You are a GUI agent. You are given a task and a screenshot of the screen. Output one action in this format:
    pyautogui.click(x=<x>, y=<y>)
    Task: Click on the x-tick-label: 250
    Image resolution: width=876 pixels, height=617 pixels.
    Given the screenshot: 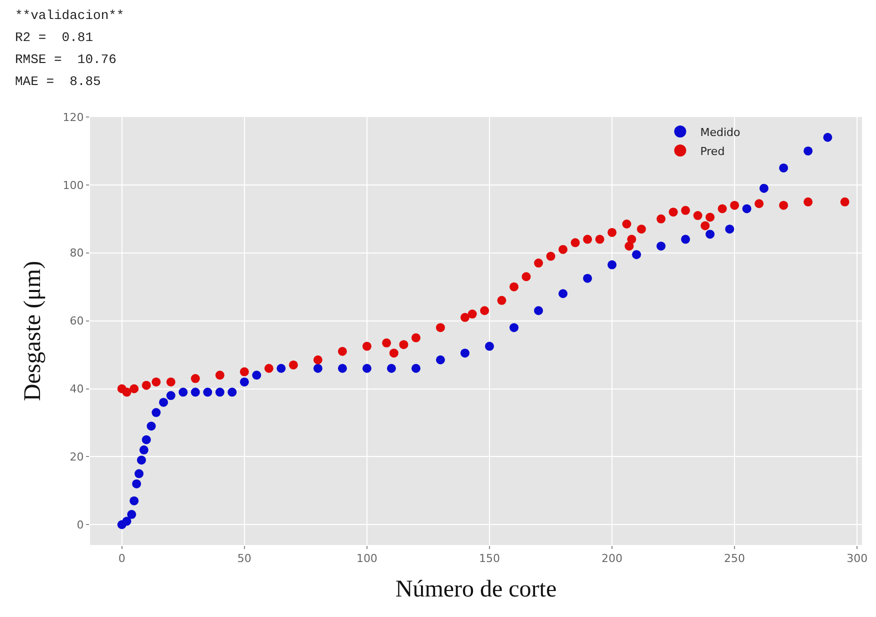 What is the action you would take?
    pyautogui.click(x=735, y=559)
    